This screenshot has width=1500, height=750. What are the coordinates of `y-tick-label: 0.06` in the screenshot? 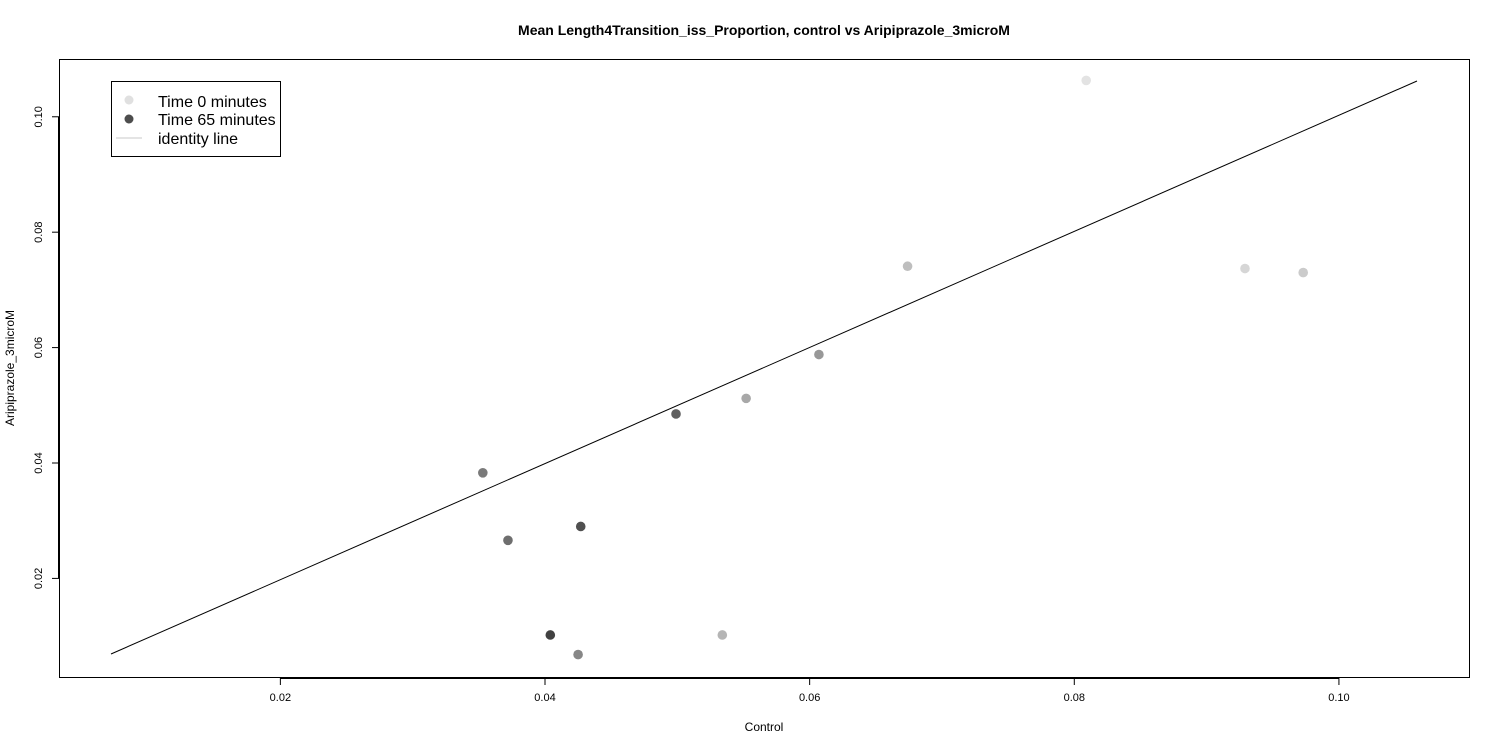 It's located at (39, 347).